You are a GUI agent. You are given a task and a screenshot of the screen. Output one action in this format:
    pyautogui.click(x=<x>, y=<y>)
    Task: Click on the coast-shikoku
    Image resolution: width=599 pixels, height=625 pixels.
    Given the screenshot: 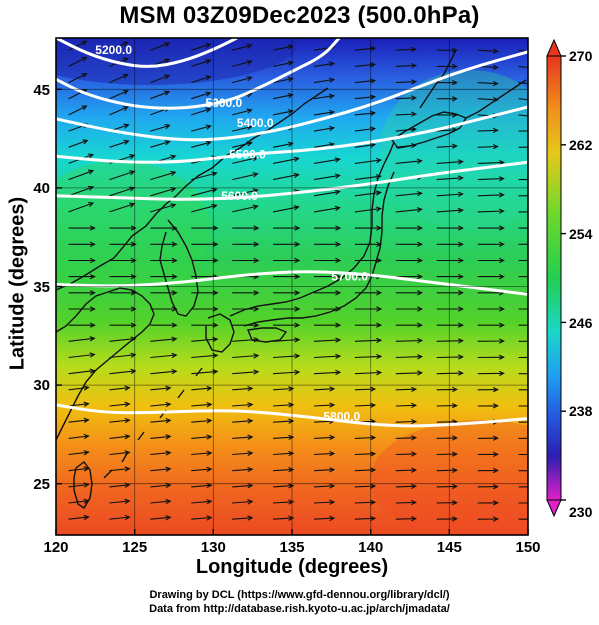 What is the action you would take?
    pyautogui.click(x=267, y=335)
    